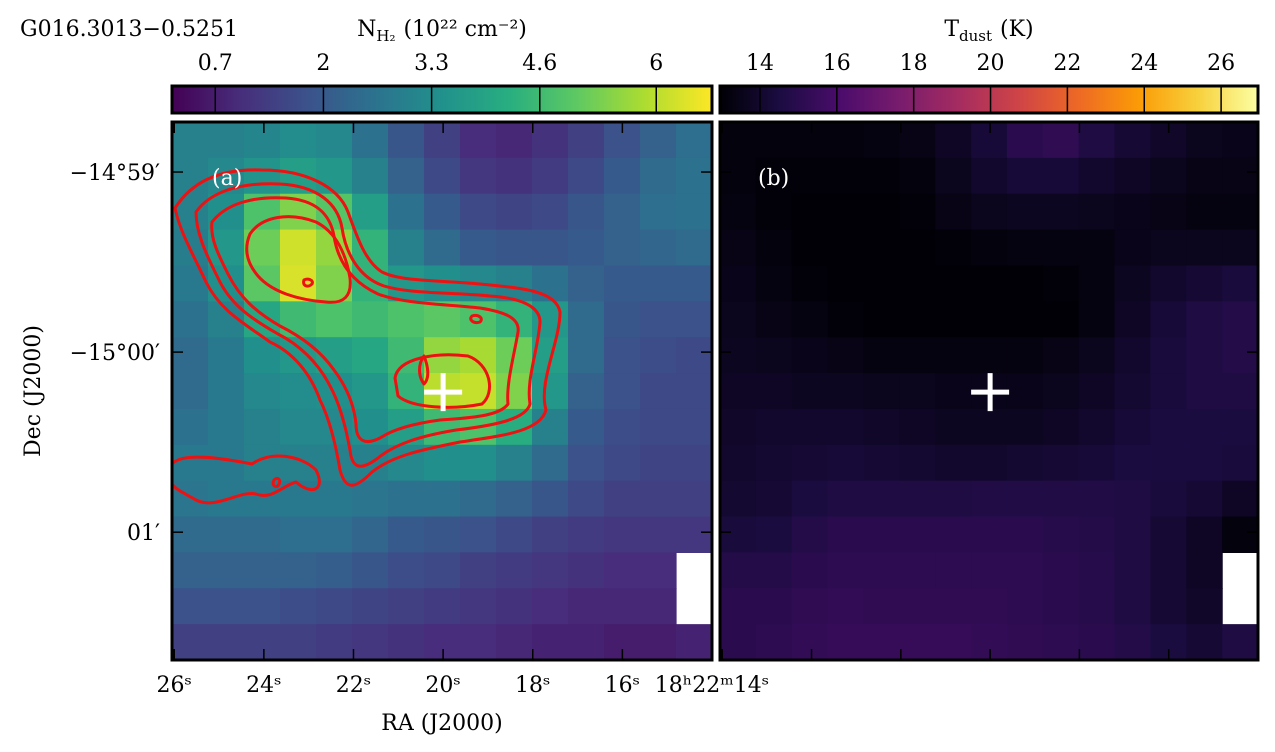  What do you see at coordinates (442, 31) in the screenshot?
I see `colorbar-label: NH₂ (10²² cm⁻²)` at bounding box center [442, 31].